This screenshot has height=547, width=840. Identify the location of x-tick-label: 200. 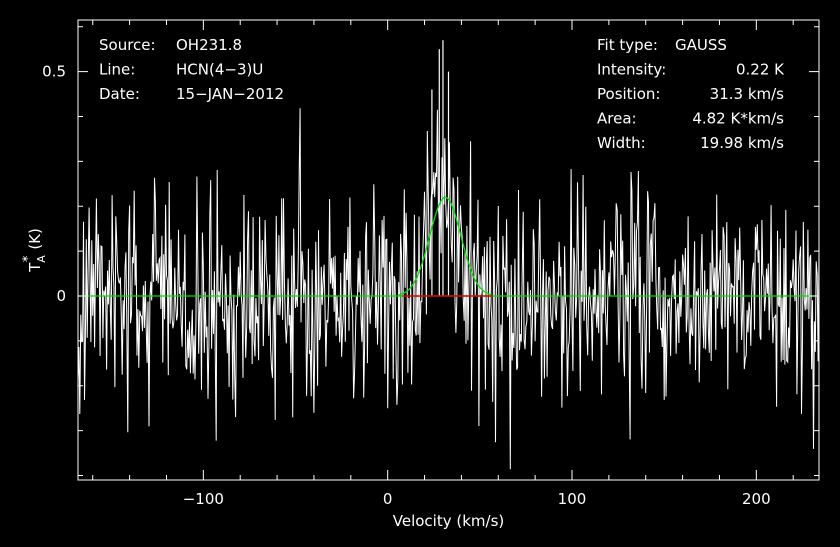
(756, 499).